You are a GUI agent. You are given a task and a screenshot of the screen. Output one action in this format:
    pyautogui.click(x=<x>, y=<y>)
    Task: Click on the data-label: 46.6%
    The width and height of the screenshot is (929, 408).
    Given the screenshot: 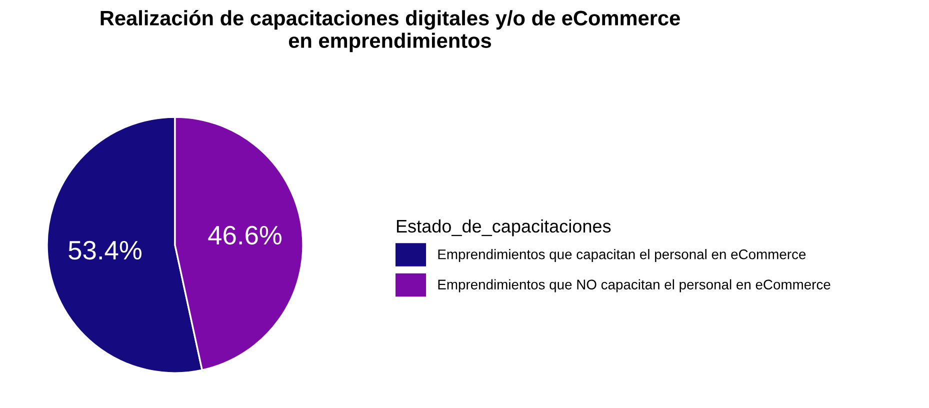 What is the action you would take?
    pyautogui.click(x=245, y=235)
    